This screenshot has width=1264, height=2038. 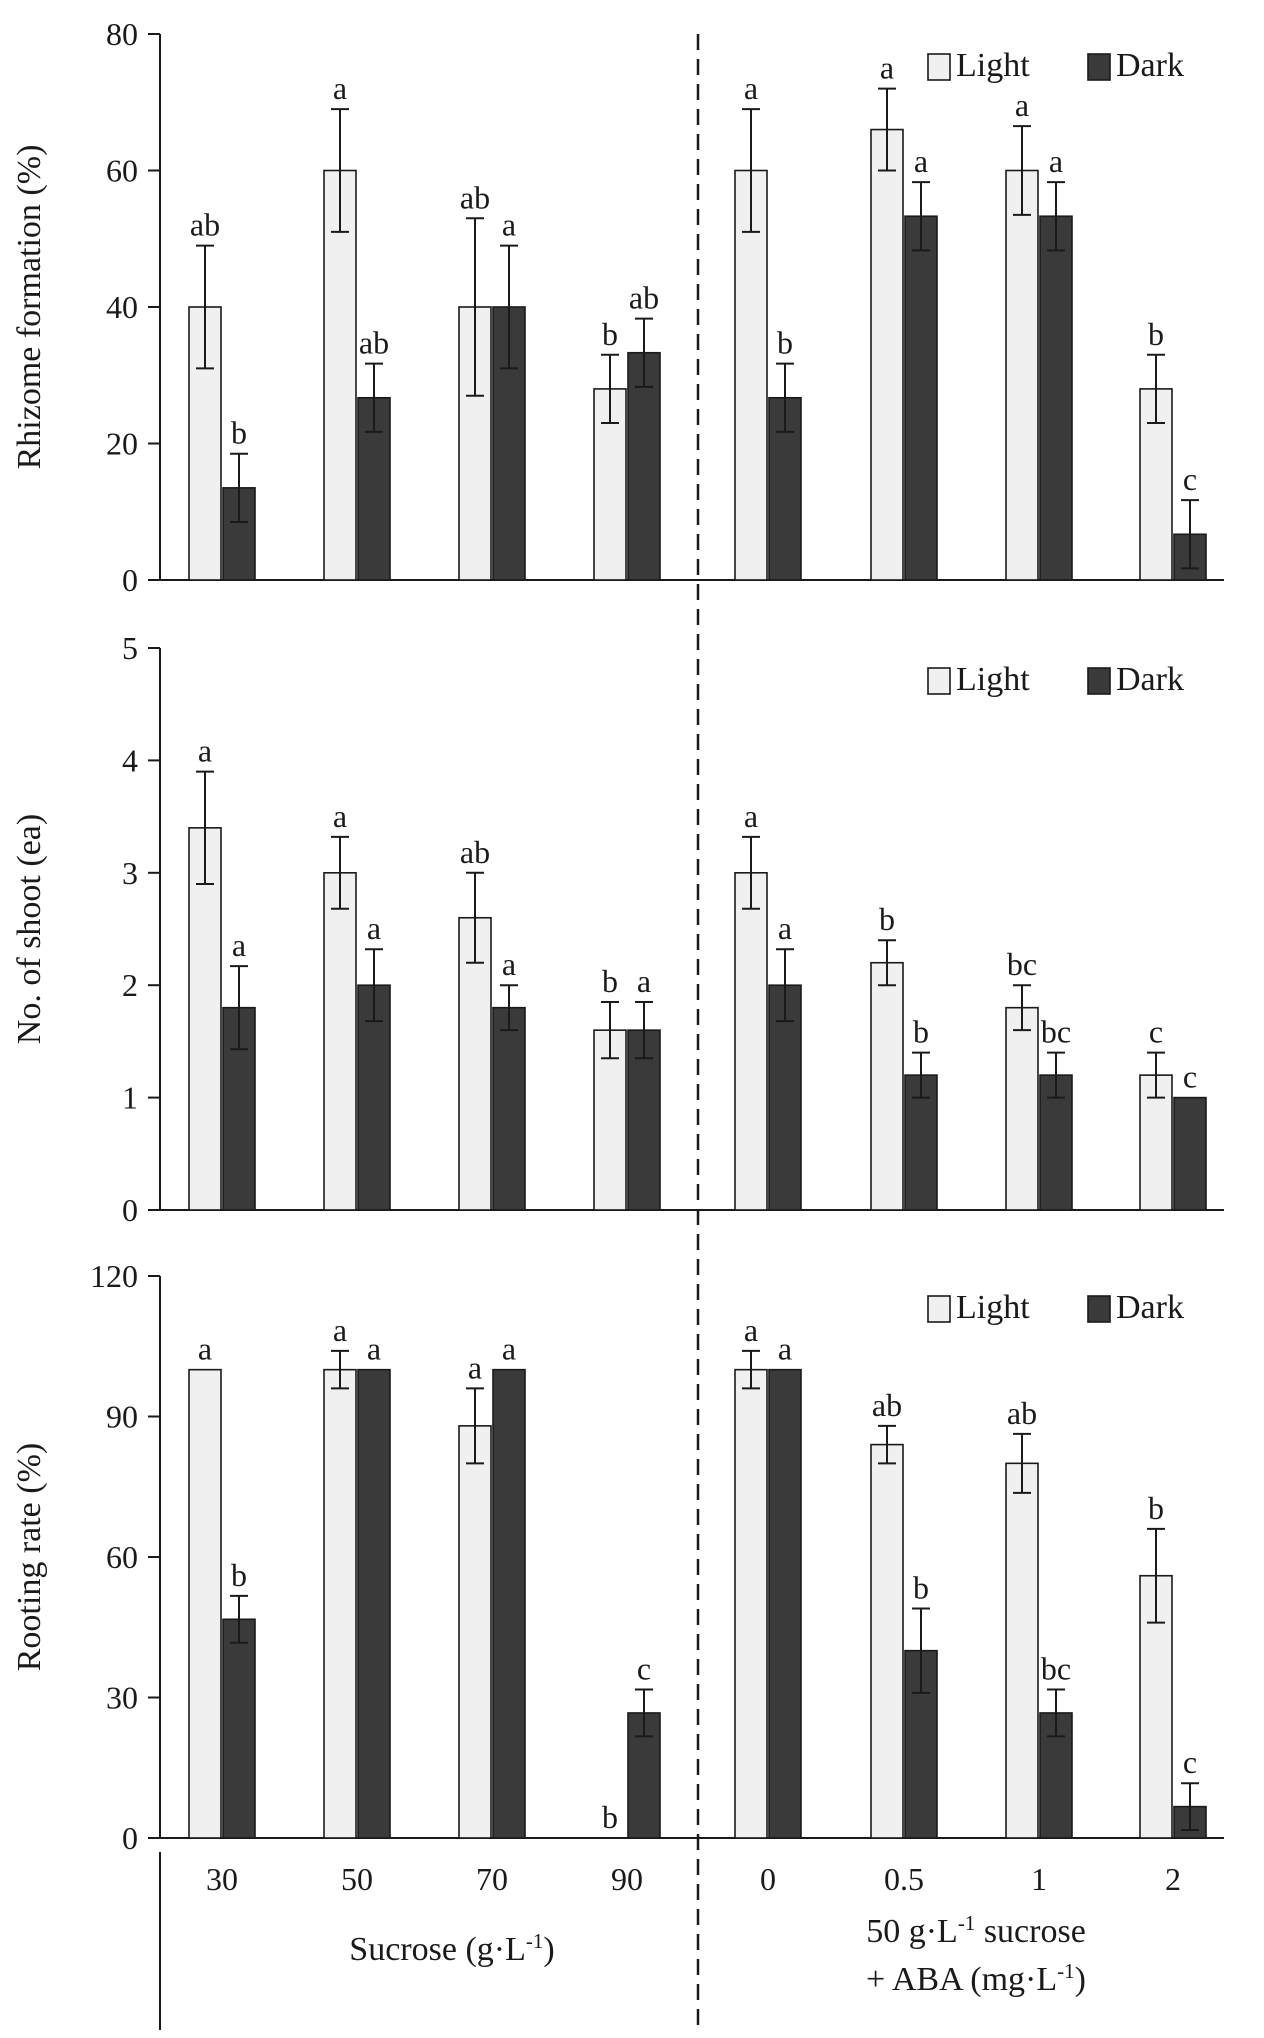 I want to click on y-tick-label: 3, so click(x=130, y=873).